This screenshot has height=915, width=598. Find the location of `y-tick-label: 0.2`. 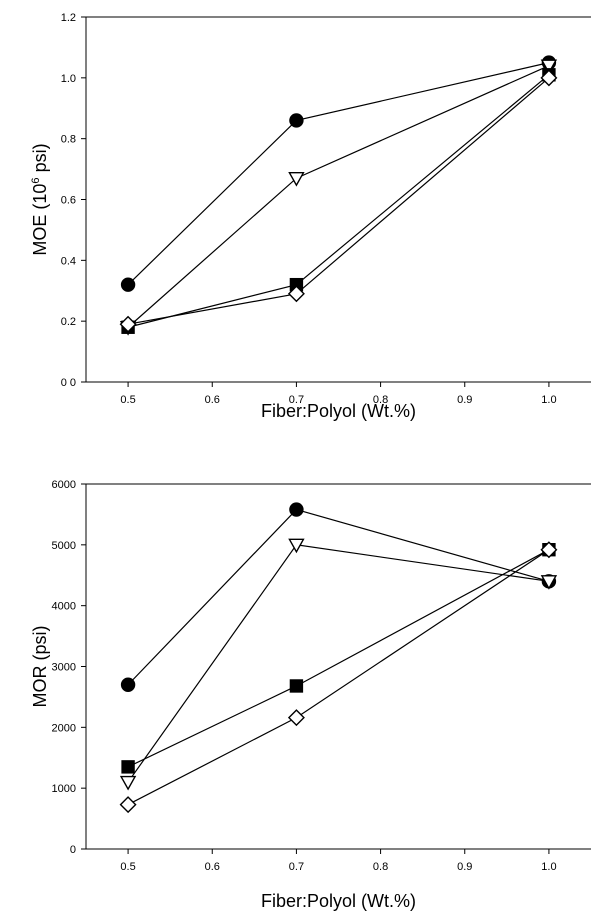

y-tick-label: 0.2 is located at coordinates (68, 322).